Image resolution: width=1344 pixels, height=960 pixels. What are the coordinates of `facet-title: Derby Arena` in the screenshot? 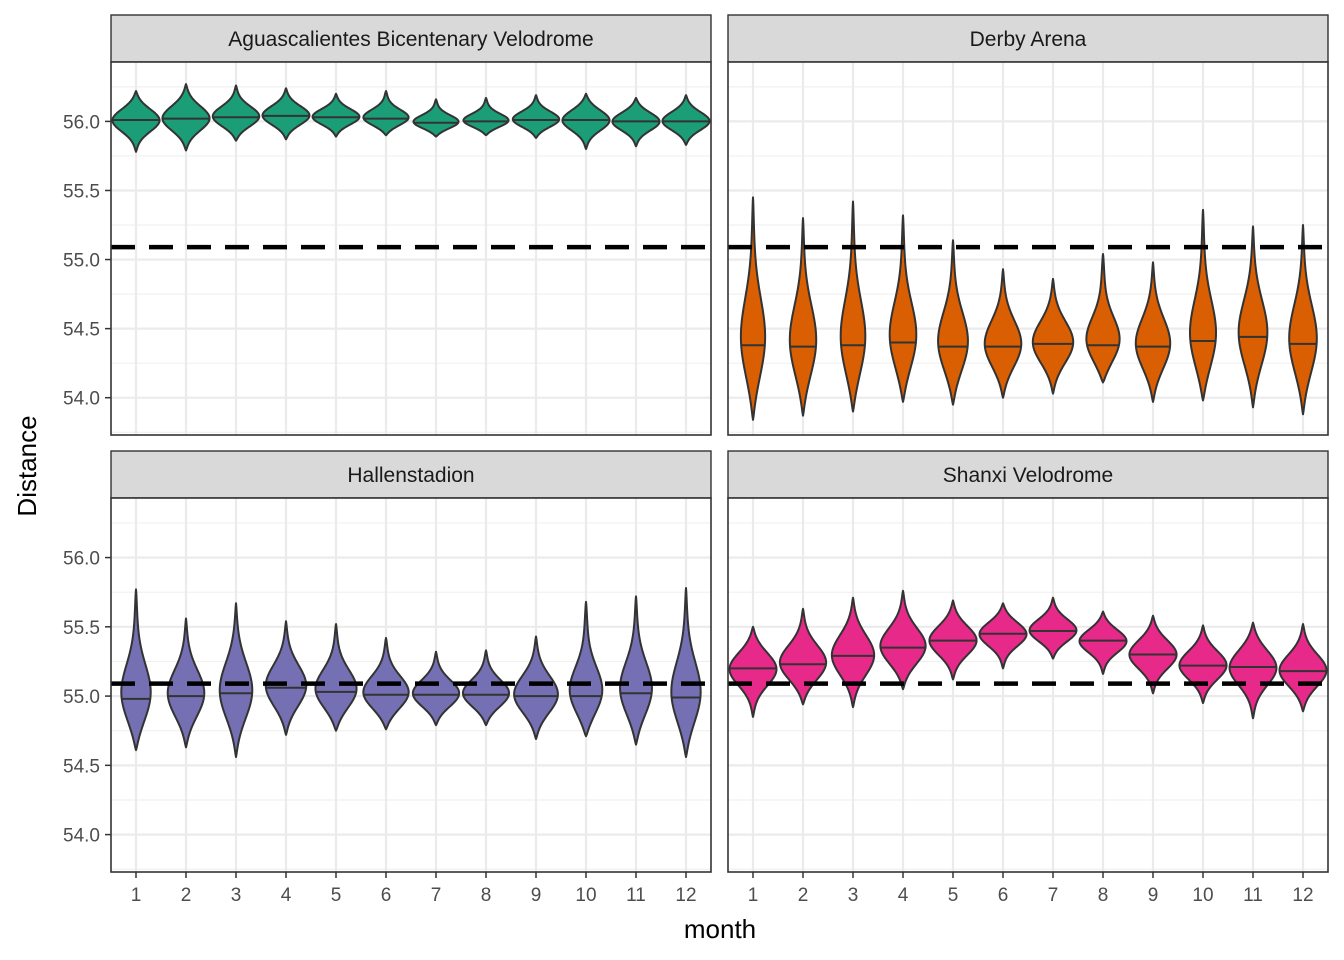 It's located at (1028, 39).